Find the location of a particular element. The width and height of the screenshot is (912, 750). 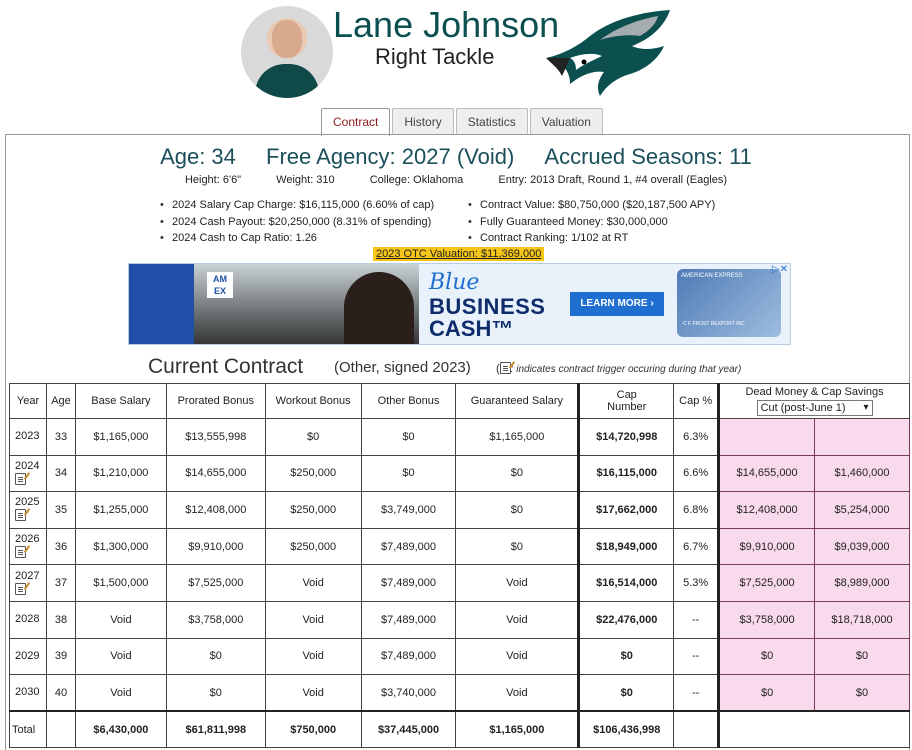

table-row: 2030 40 Void $0 Void $3,740,000 Void $0 -- $0 $0 is located at coordinates (459, 693).